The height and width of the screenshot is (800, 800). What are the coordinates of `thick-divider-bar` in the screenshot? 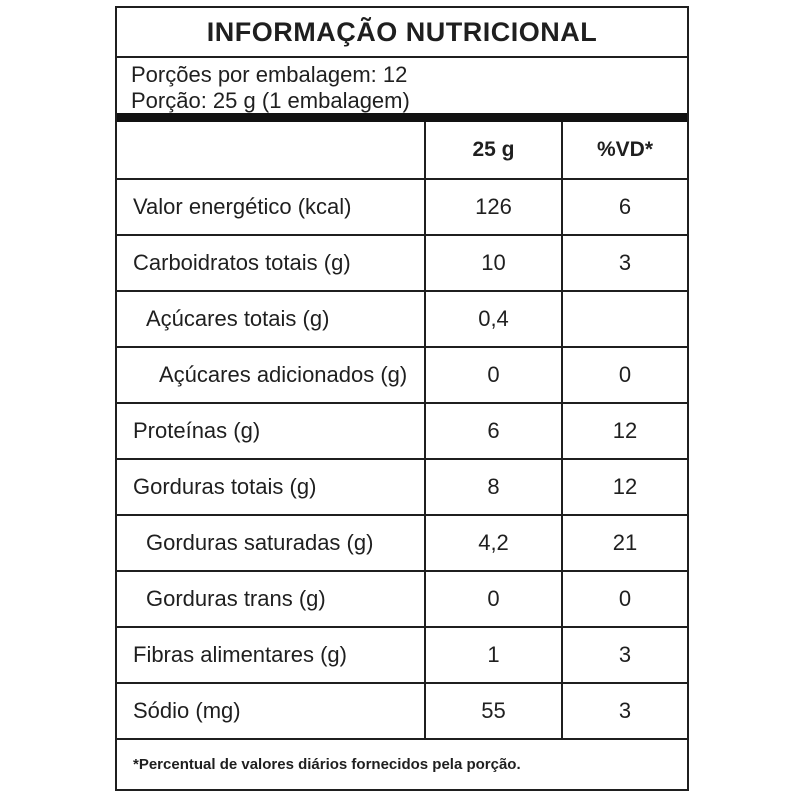 It's located at (402, 117).